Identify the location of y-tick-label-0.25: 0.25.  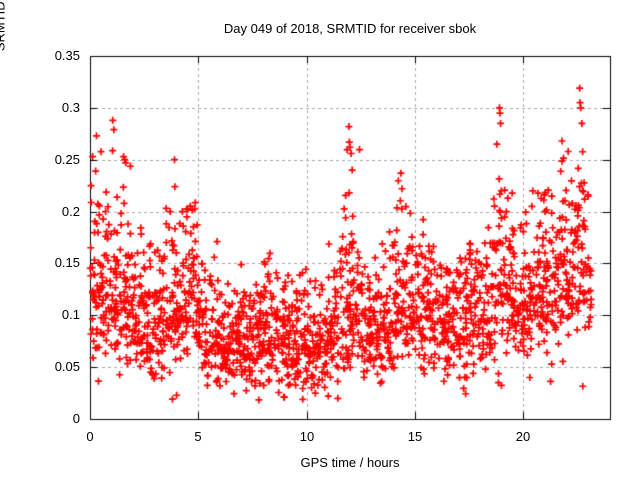
(67, 159).